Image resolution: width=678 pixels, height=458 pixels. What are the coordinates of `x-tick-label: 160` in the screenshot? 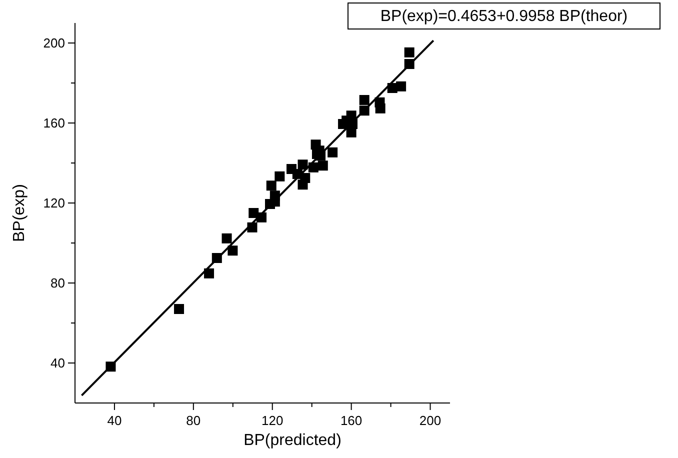 It's located at (351, 420).